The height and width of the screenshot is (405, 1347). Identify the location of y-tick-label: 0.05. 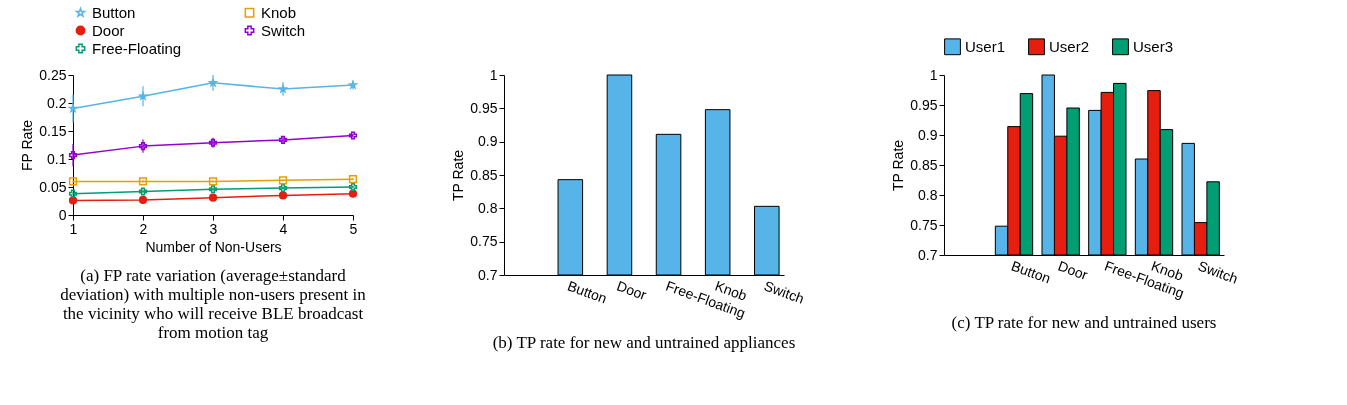
(53, 186).